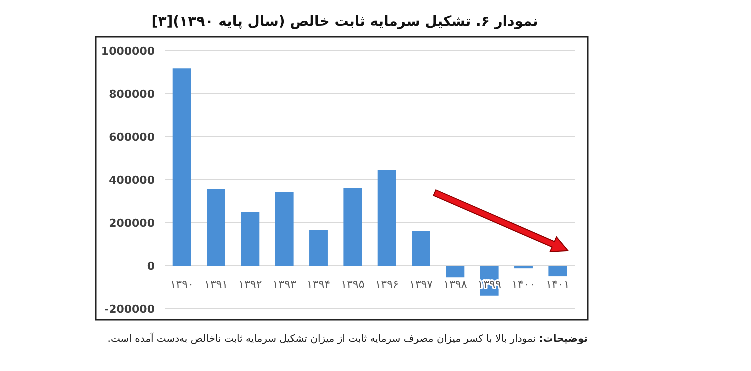 Image resolution: width=751 pixels, height=371 pixels. What do you see at coordinates (284, 284) in the screenshot?
I see `x-tick-label: ۱۳۹۳` at bounding box center [284, 284].